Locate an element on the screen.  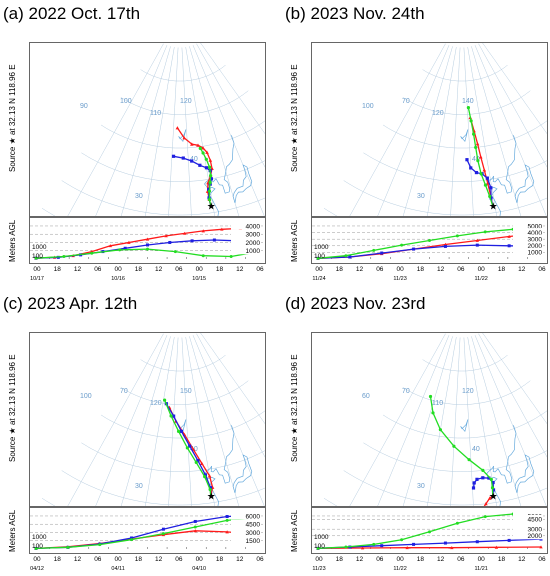
height-svg: 50004500300020001000100 is located at coordinates (429, 530).